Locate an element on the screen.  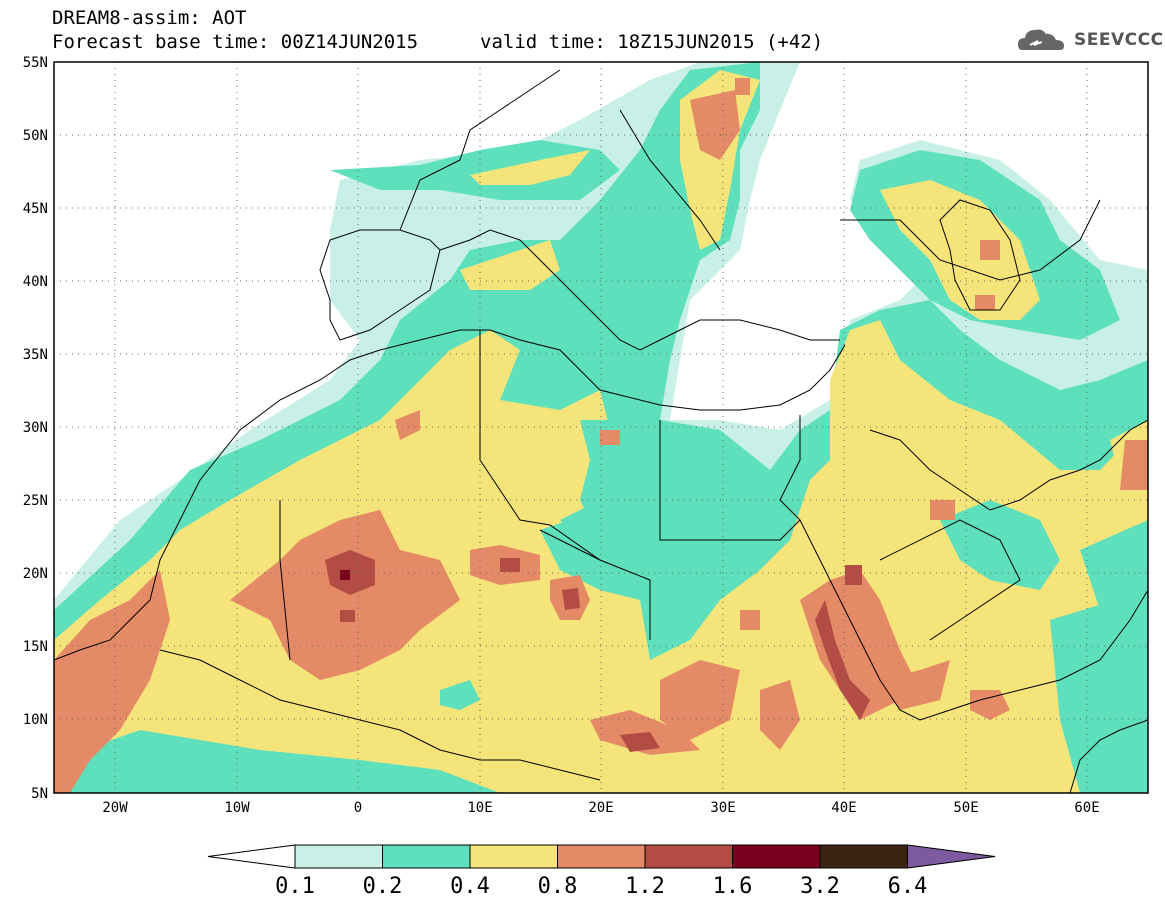
lat-tick-label: 35N is located at coordinates (35, 355).